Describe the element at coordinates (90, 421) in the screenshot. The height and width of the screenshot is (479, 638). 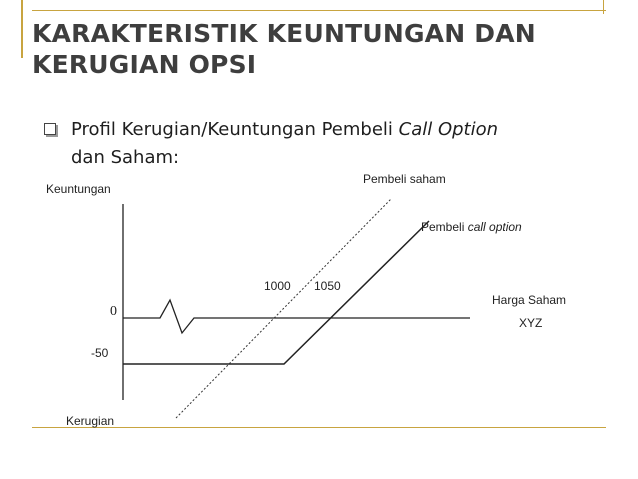
I see `y-bottom-label: Kerugian` at that location.